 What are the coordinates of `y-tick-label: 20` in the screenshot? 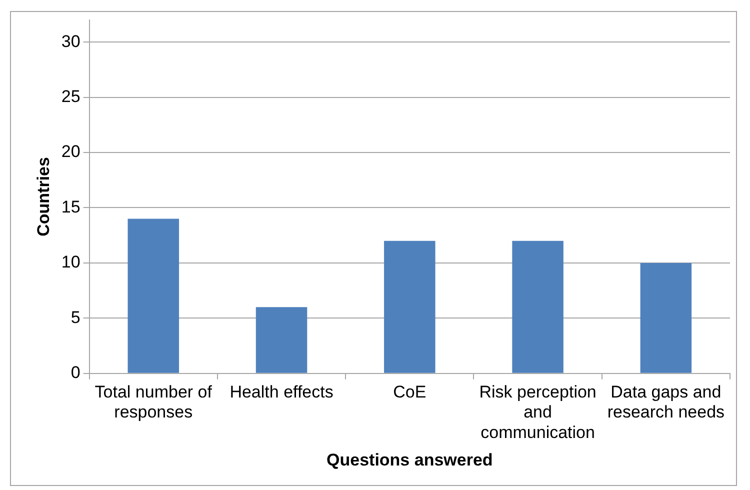 It's located at (70, 152).